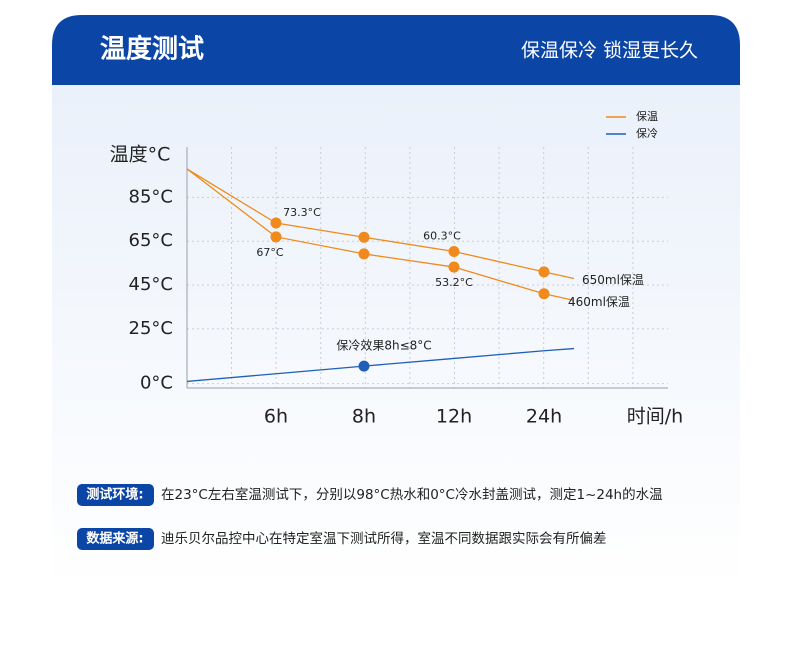  What do you see at coordinates (383, 345) in the screenshot?
I see `annotation: 保冷效果8h≤8°C` at bounding box center [383, 345].